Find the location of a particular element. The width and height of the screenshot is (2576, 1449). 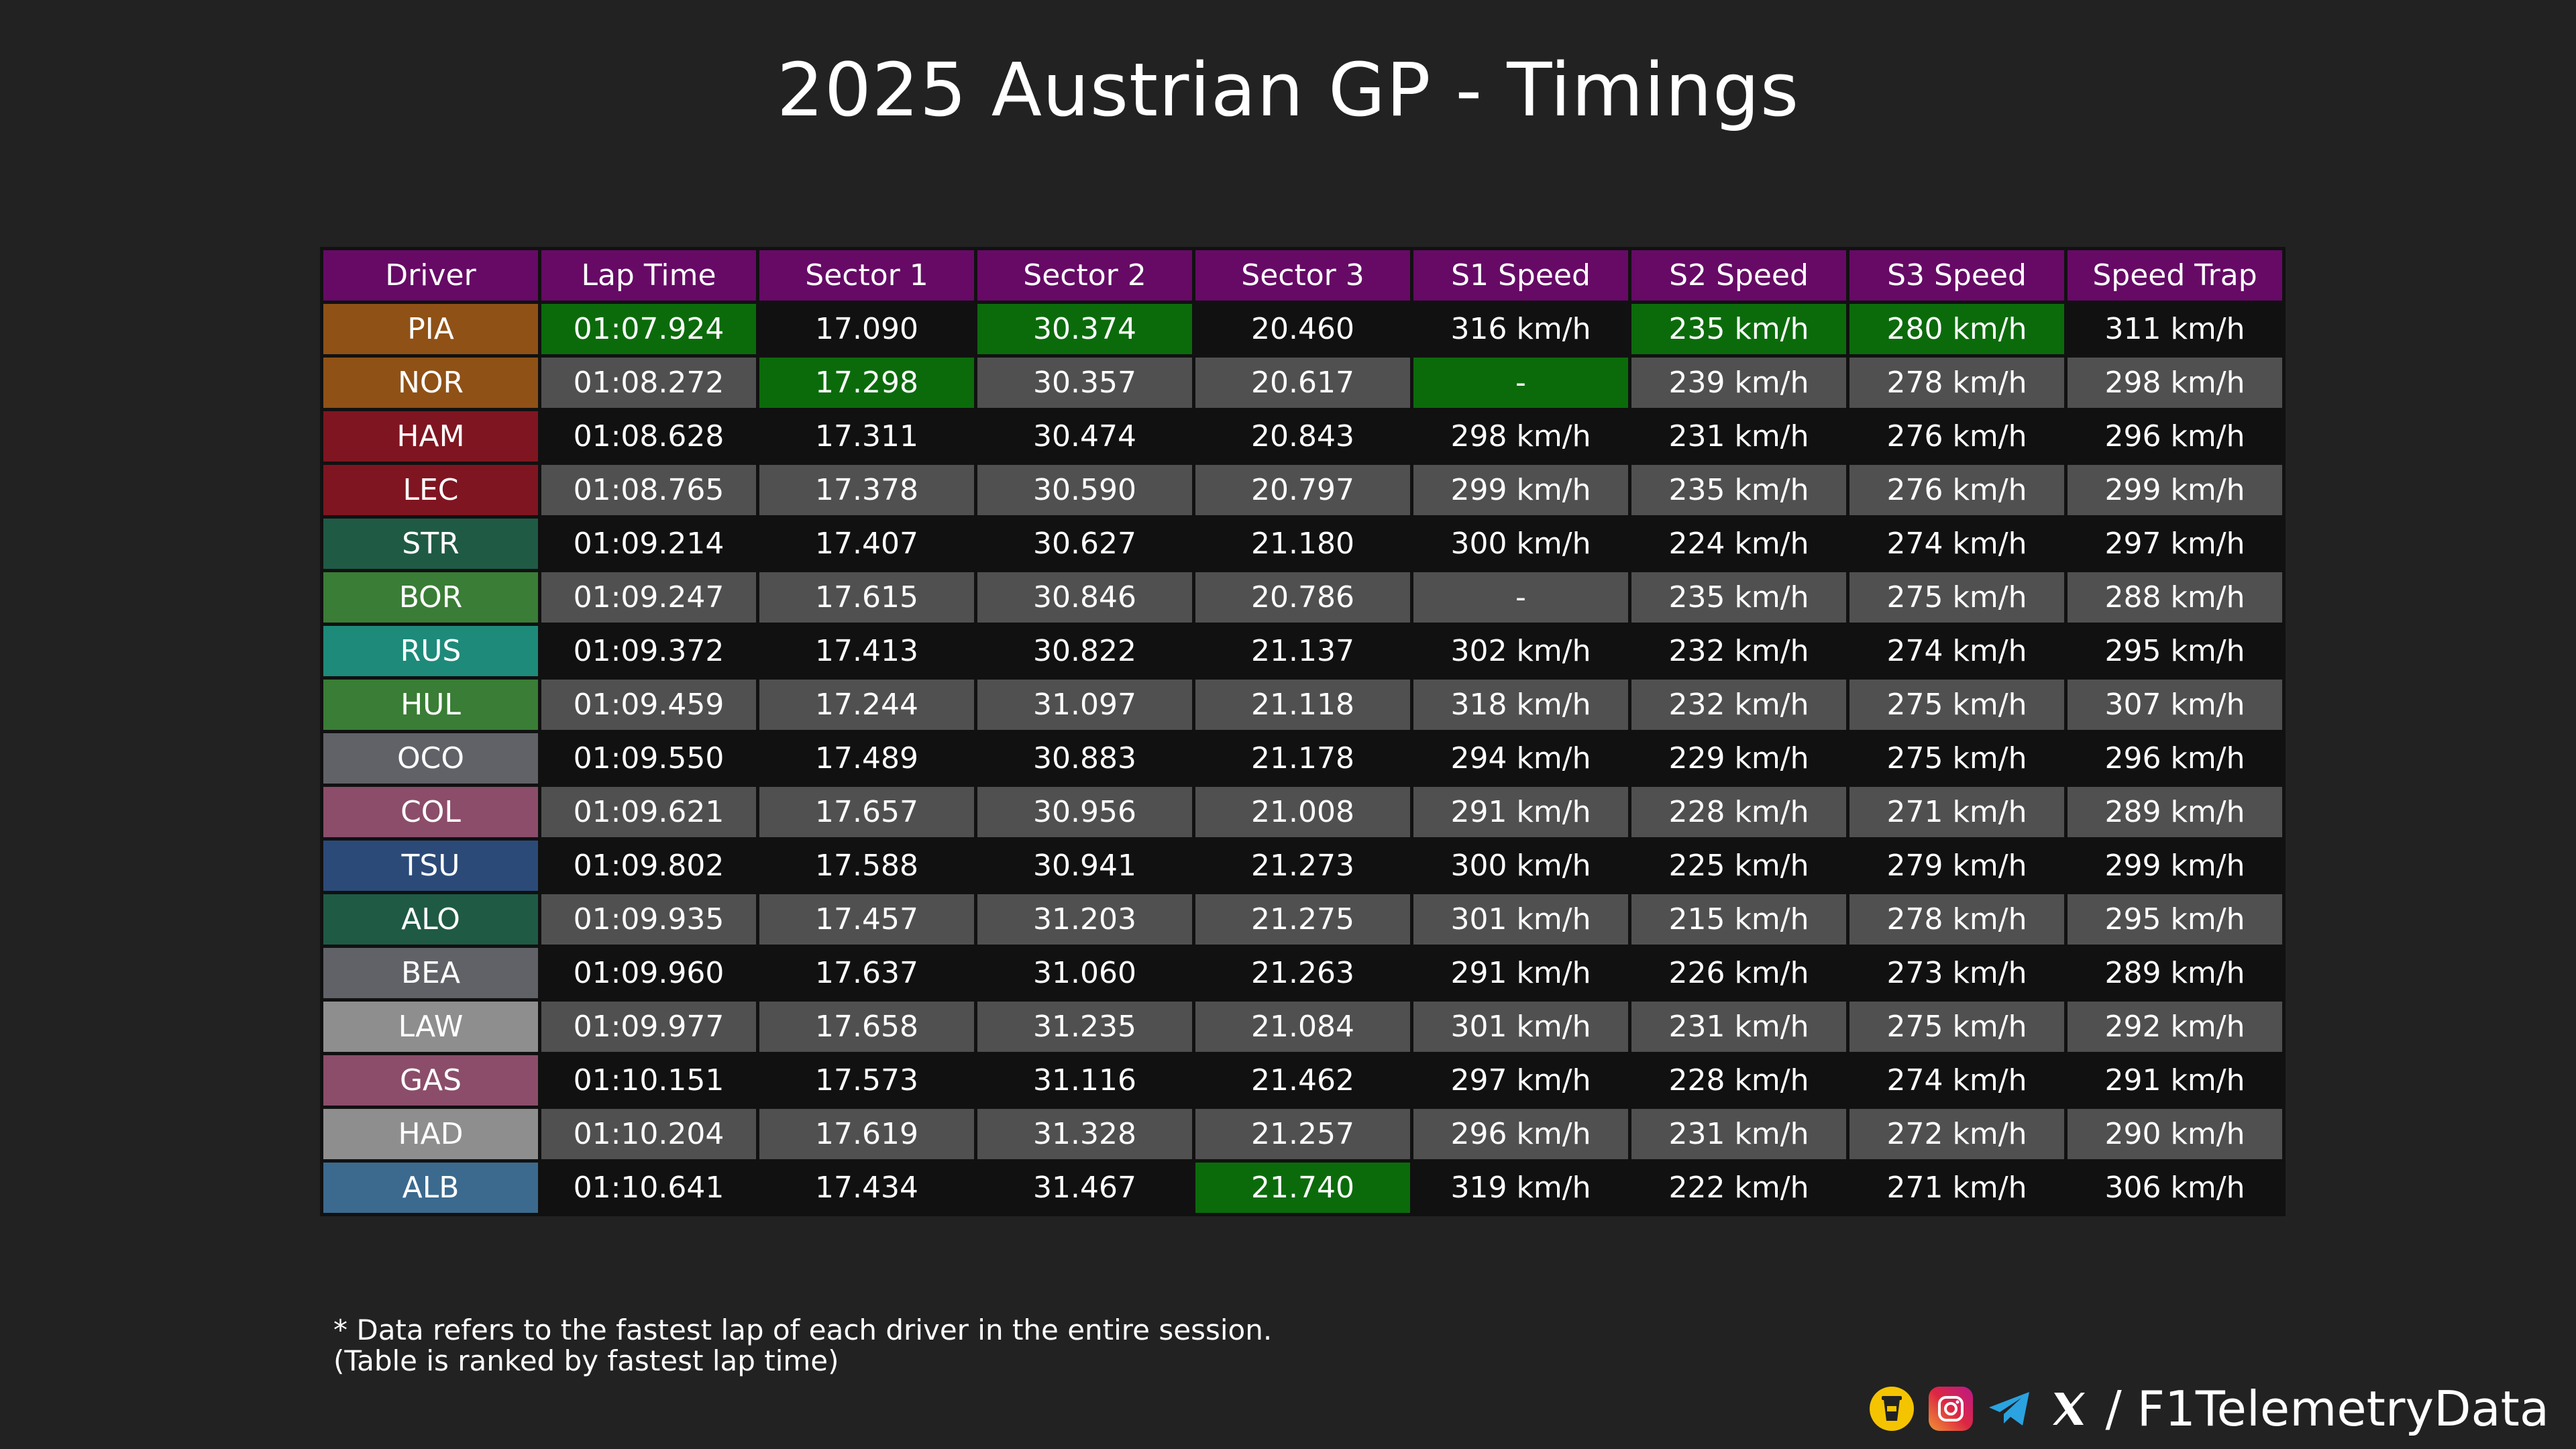

value-cell: 20.786 is located at coordinates (1302, 597).